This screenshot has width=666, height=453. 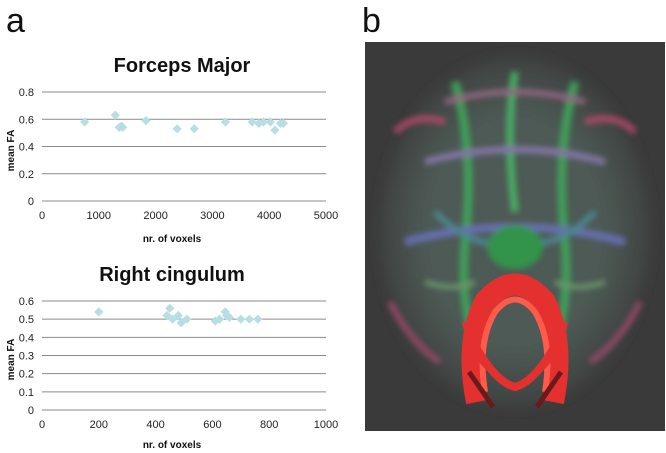 I want to click on forceps-major-tract, so click(x=515, y=341).